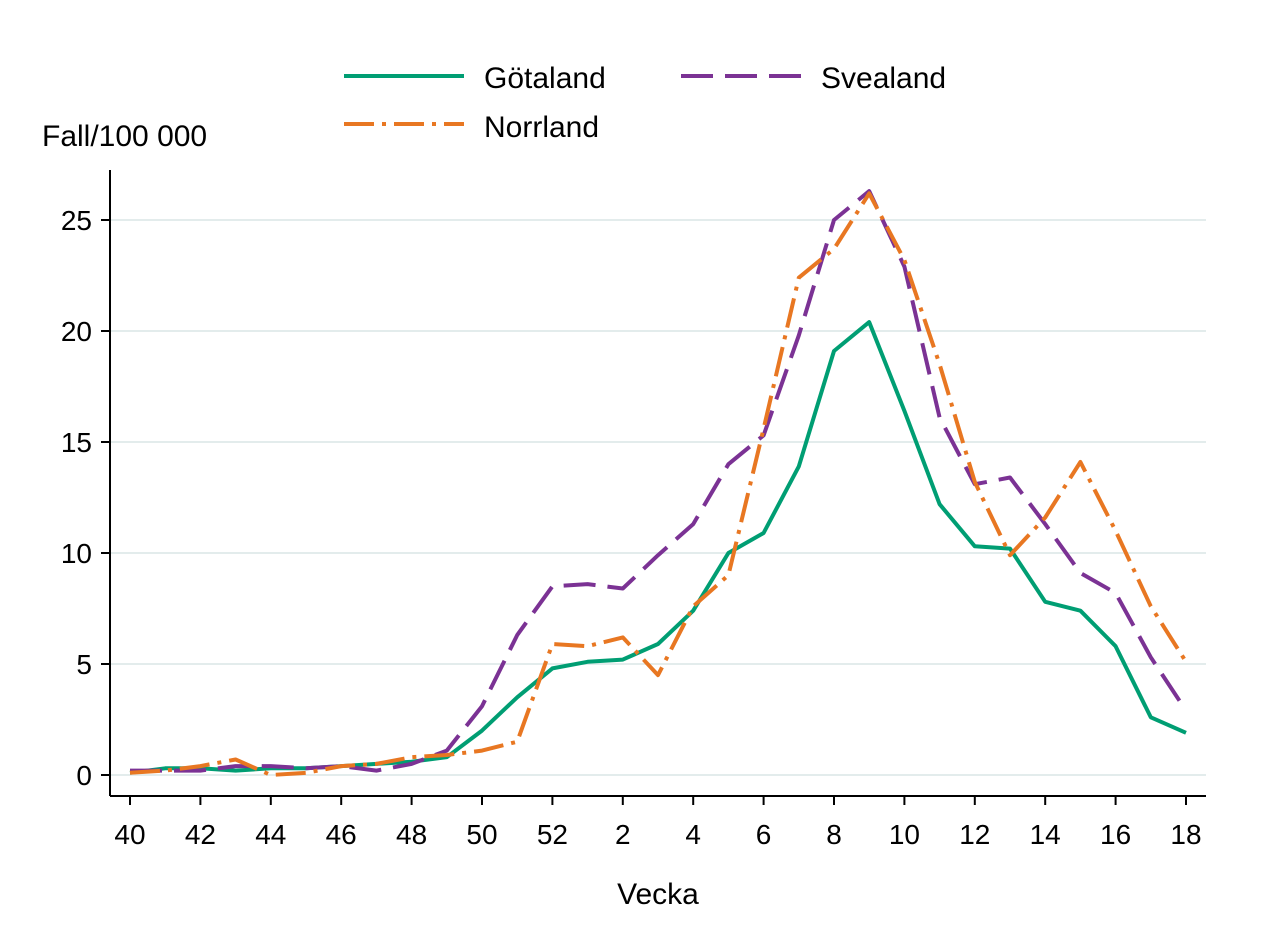  Describe the element at coordinates (76, 331) in the screenshot. I see `y-tick-label-20: 20` at that location.